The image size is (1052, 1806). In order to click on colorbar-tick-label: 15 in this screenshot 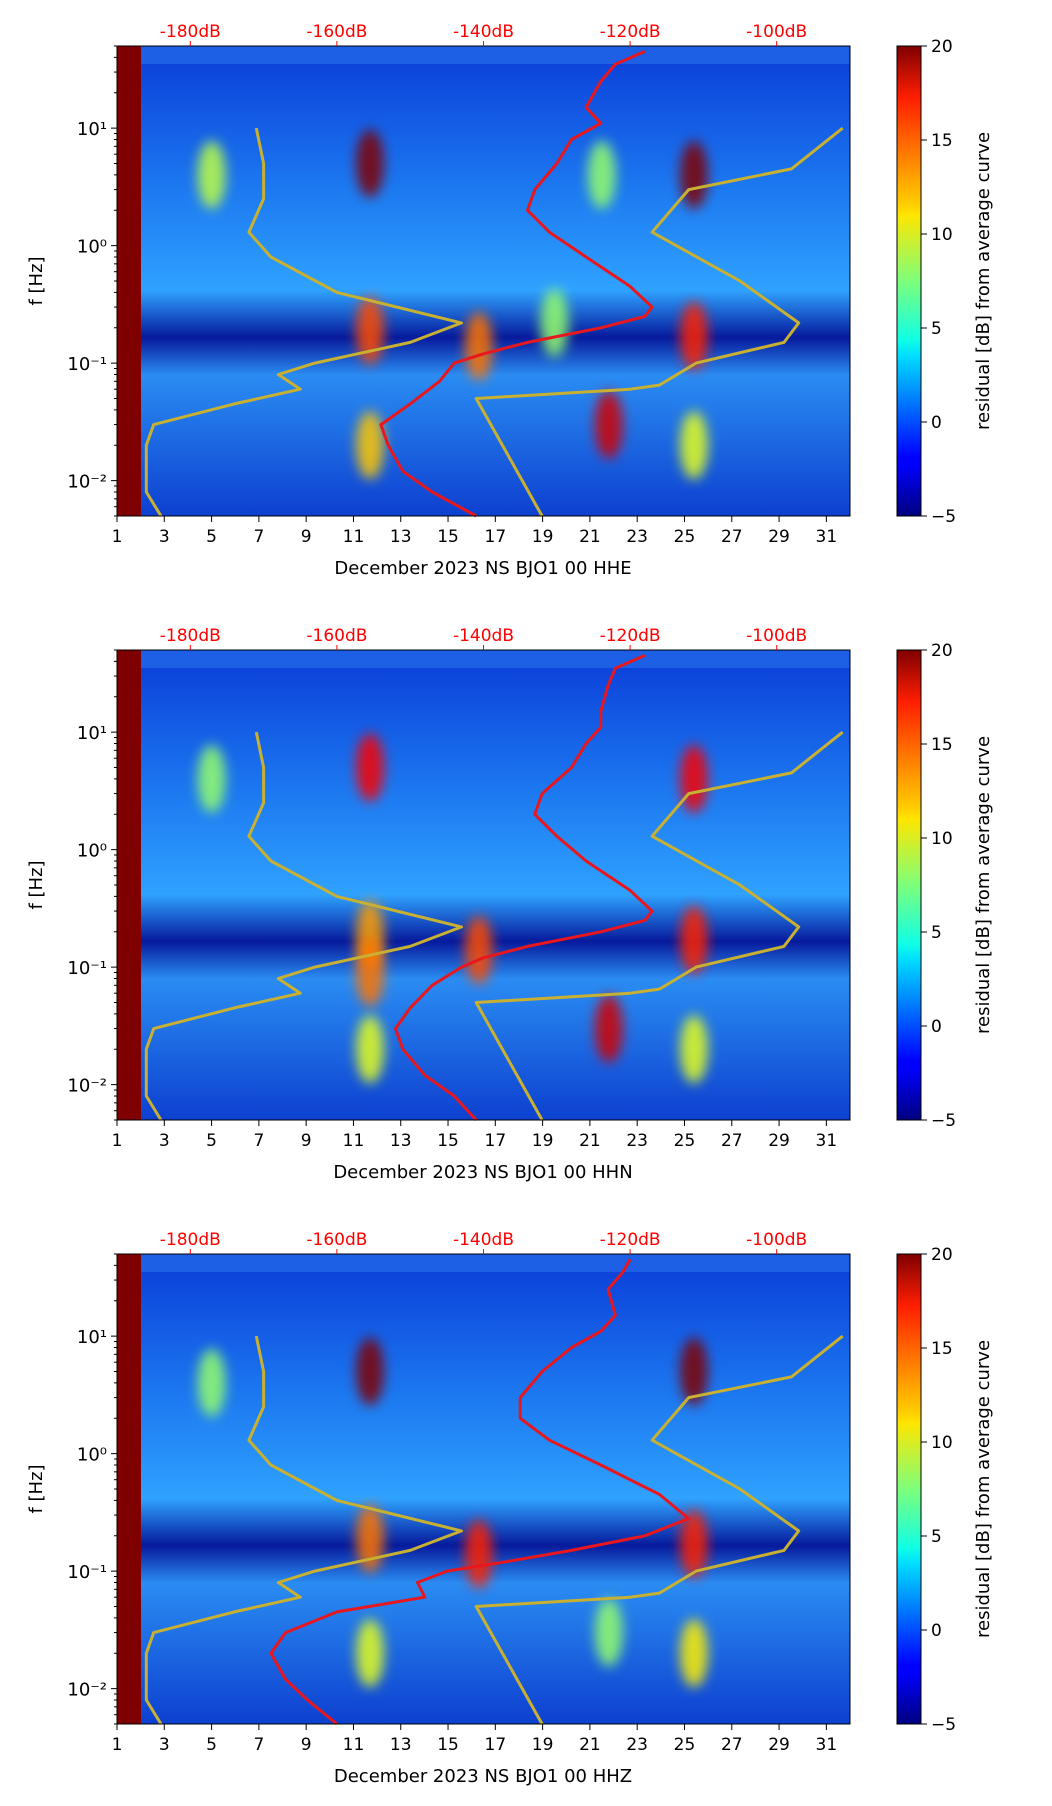, I will do `click(942, 1349)`.